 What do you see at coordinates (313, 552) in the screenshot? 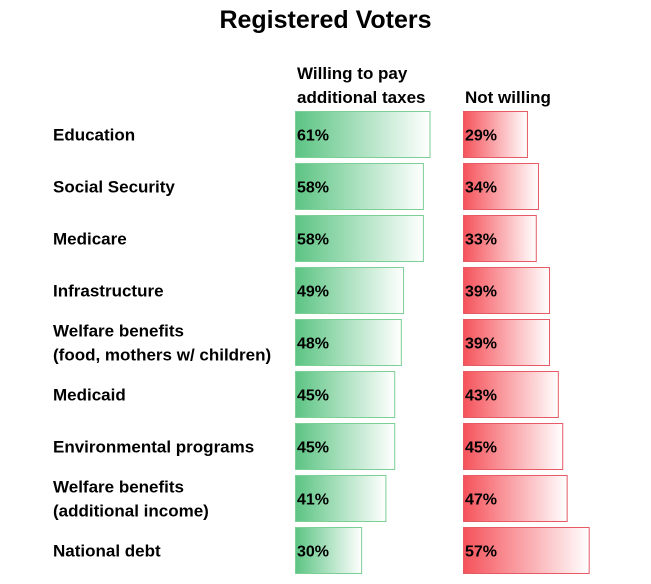
I see `data-label-willing: 30%` at bounding box center [313, 552].